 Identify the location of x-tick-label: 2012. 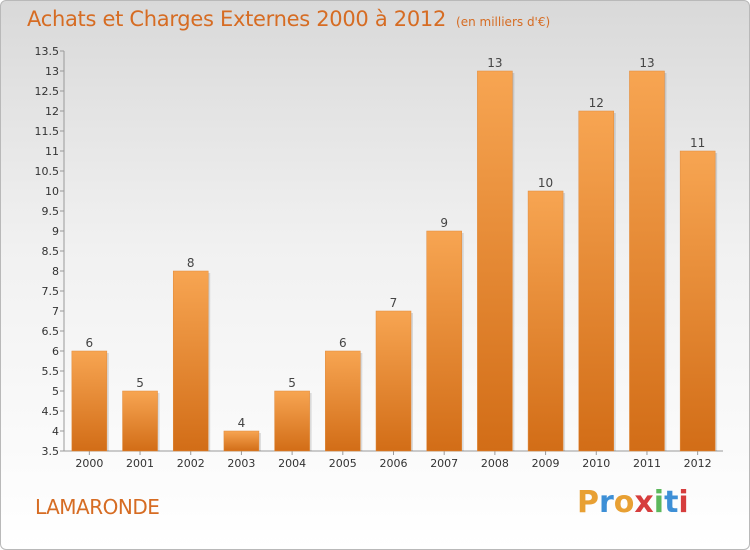
(698, 463).